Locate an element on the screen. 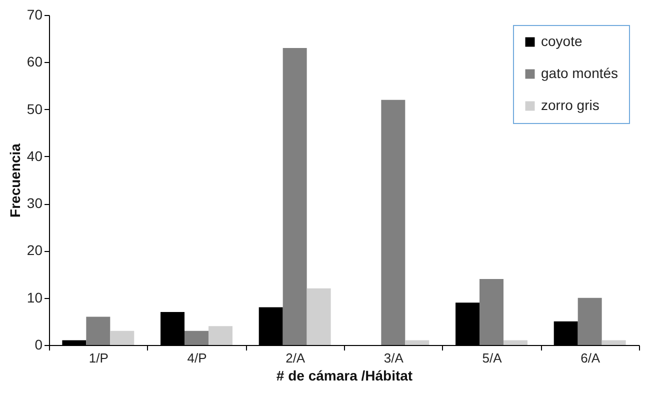 This screenshot has width=667, height=415. x-tick-label: 5/A is located at coordinates (492, 358).